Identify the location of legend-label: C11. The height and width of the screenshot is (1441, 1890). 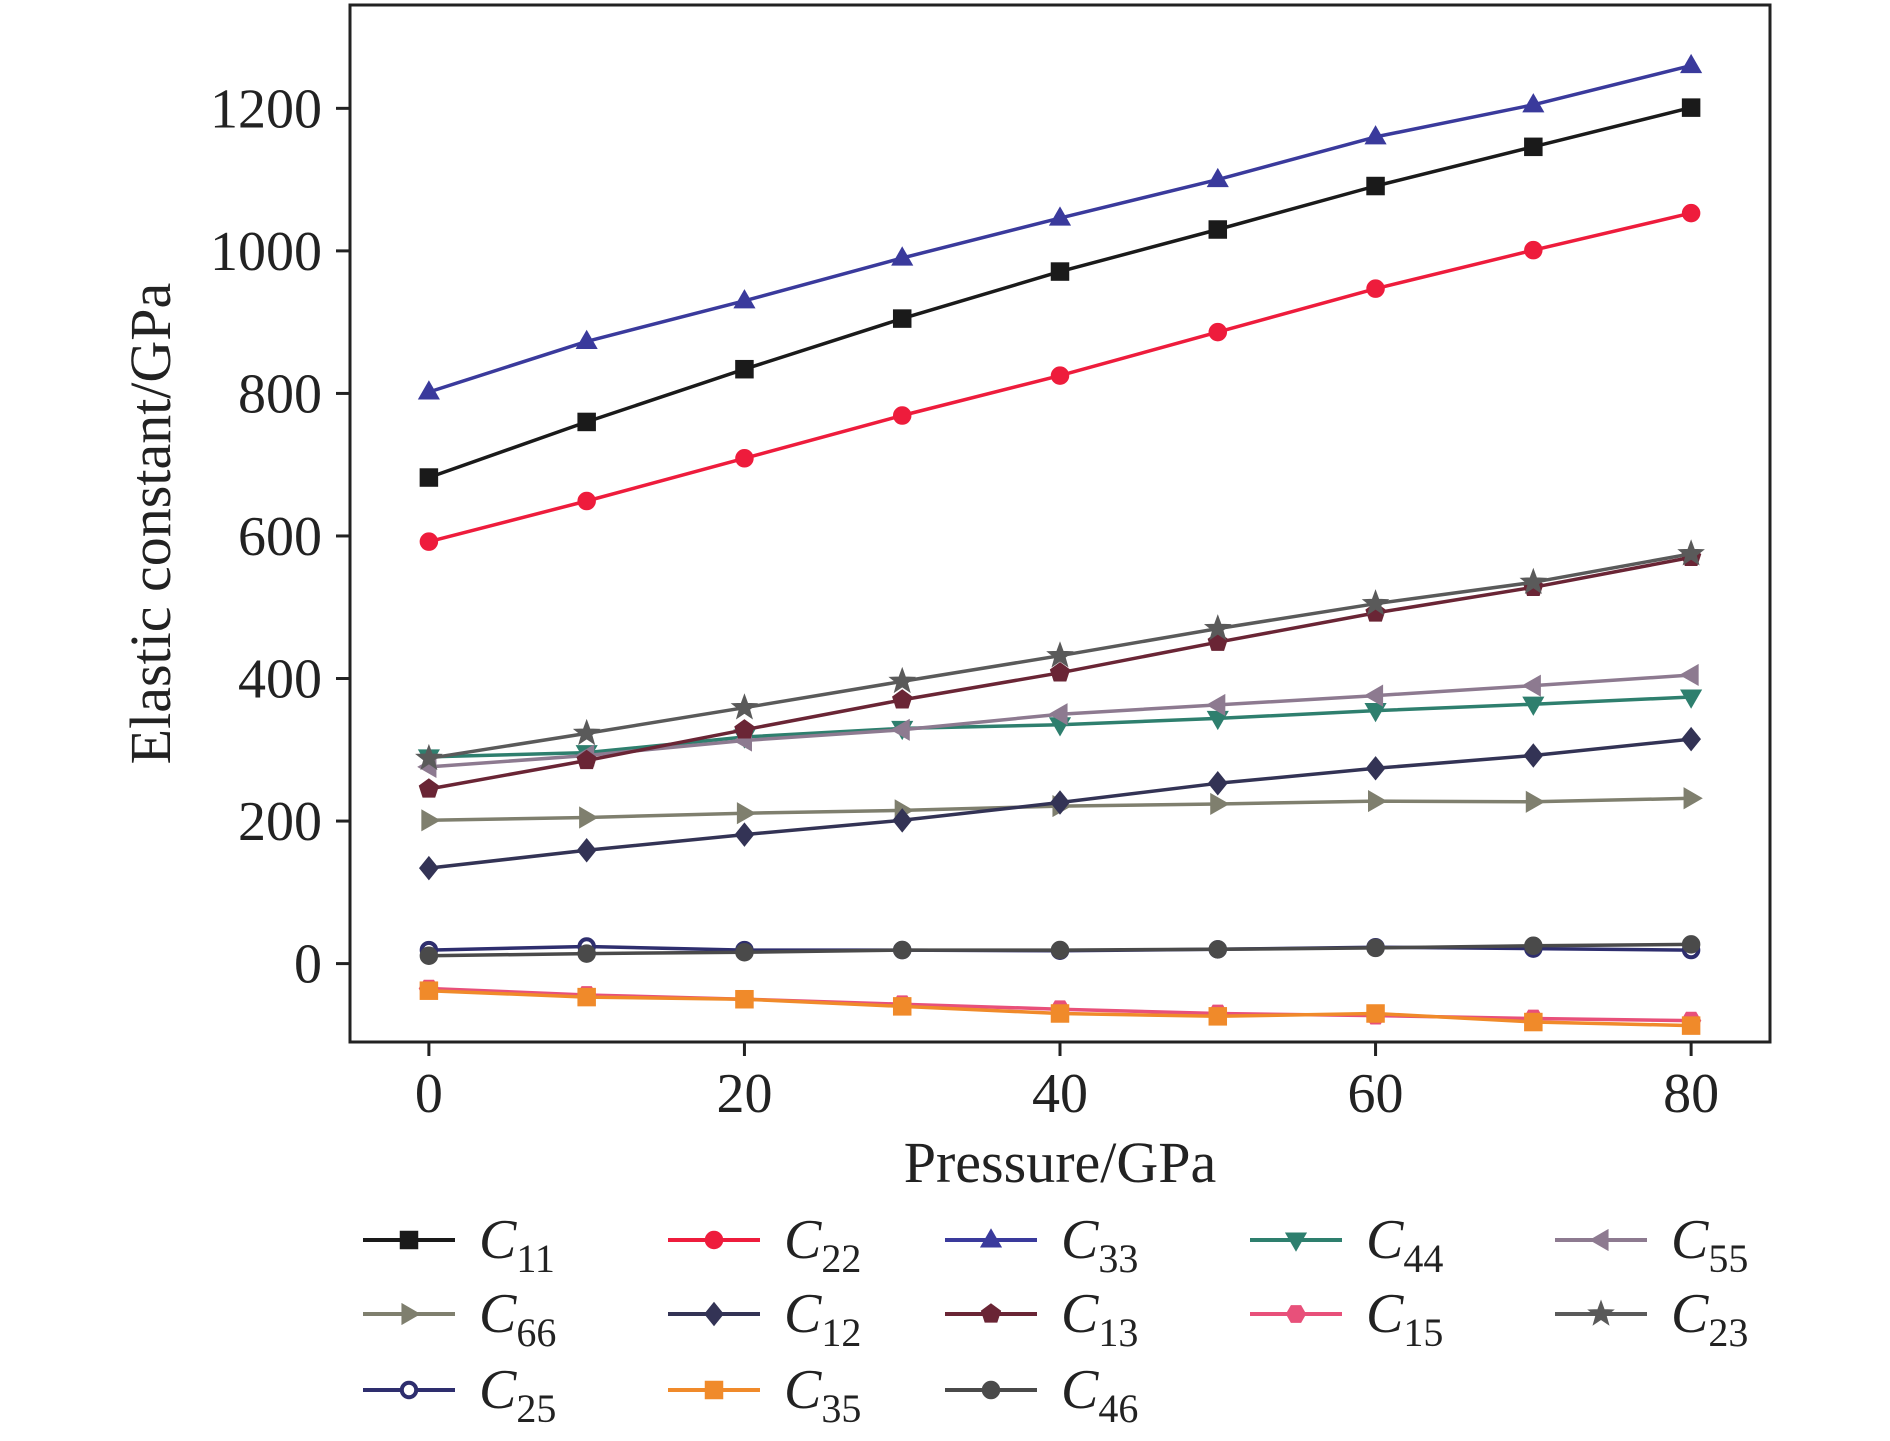
(517, 1245).